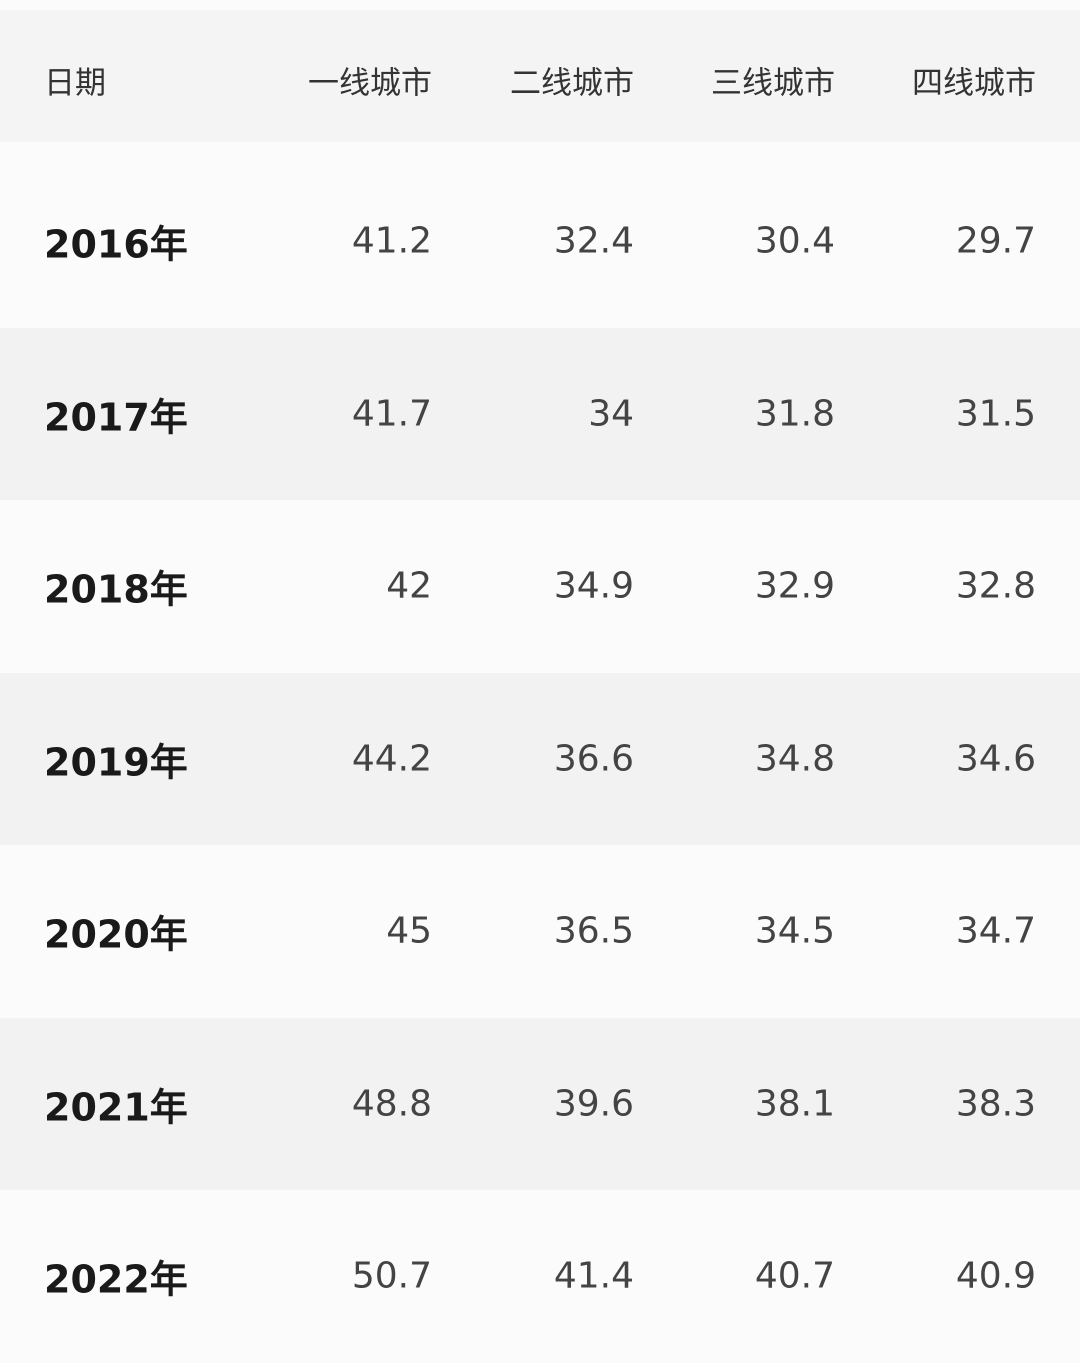 This screenshot has height=1363, width=1080. I want to click on header-cell: 日期, so click(75, 83).